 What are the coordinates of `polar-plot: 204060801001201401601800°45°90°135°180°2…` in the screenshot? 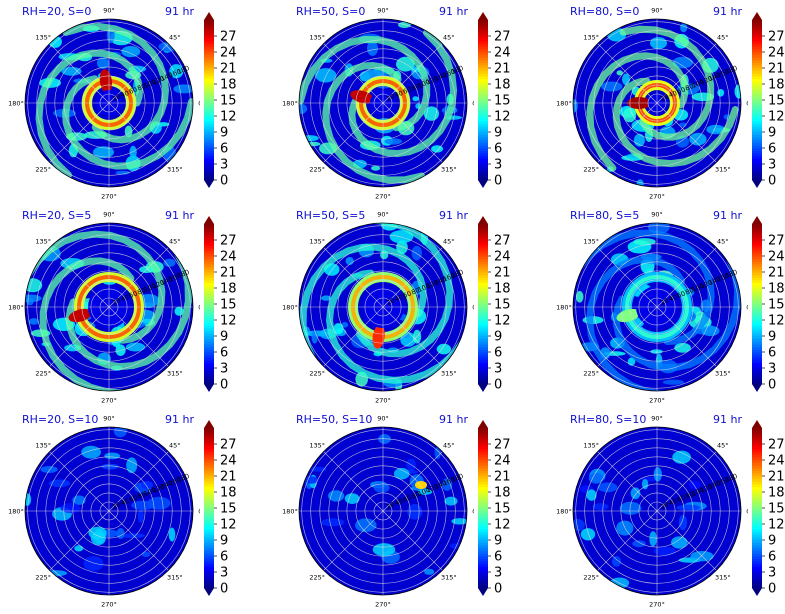 It's located at (104, 104).